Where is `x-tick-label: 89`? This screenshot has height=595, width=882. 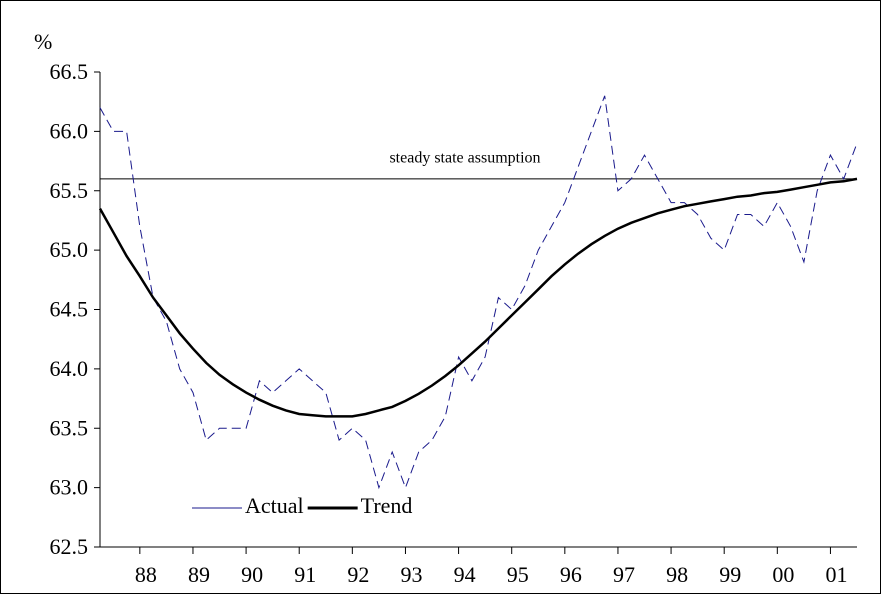 x-tick-label: 89 is located at coordinates (199, 574).